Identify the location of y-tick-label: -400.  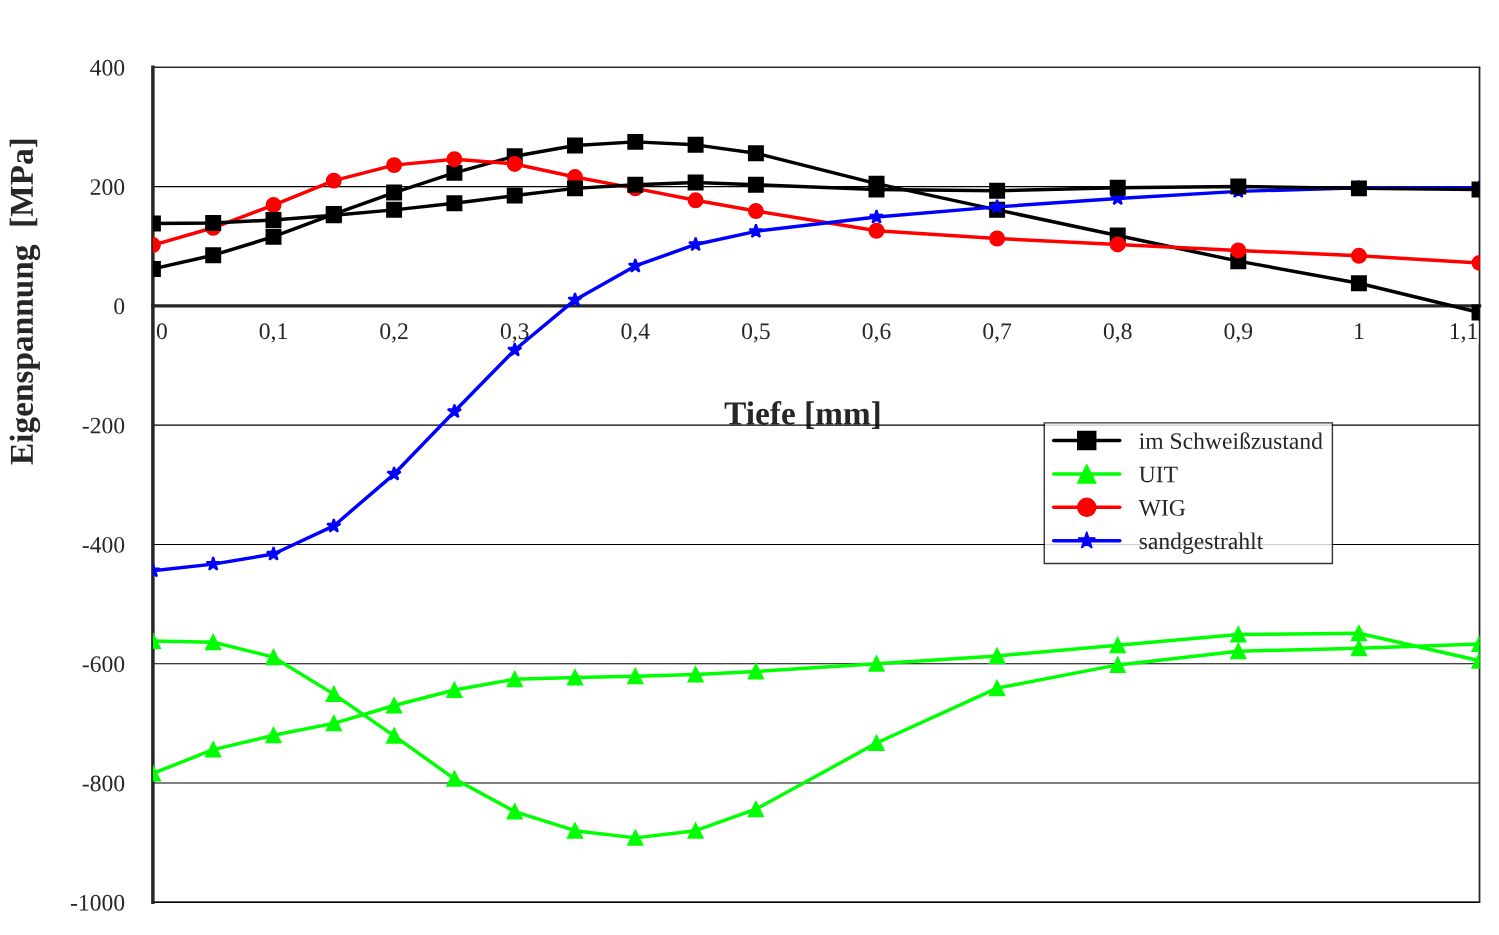
(103, 544).